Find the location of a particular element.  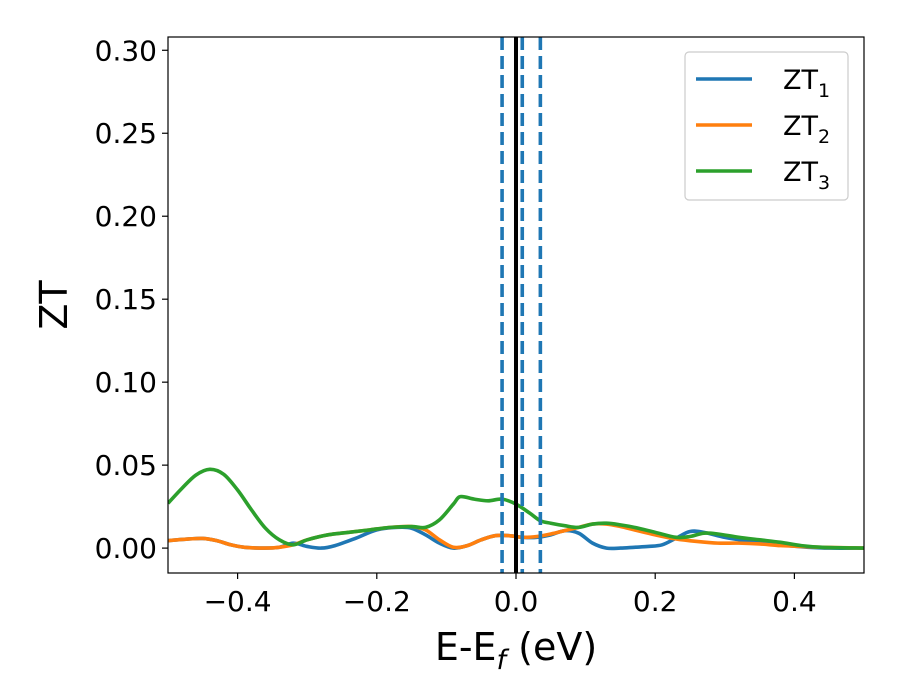

legend-label-subscript: 2 is located at coordinates (824, 137).